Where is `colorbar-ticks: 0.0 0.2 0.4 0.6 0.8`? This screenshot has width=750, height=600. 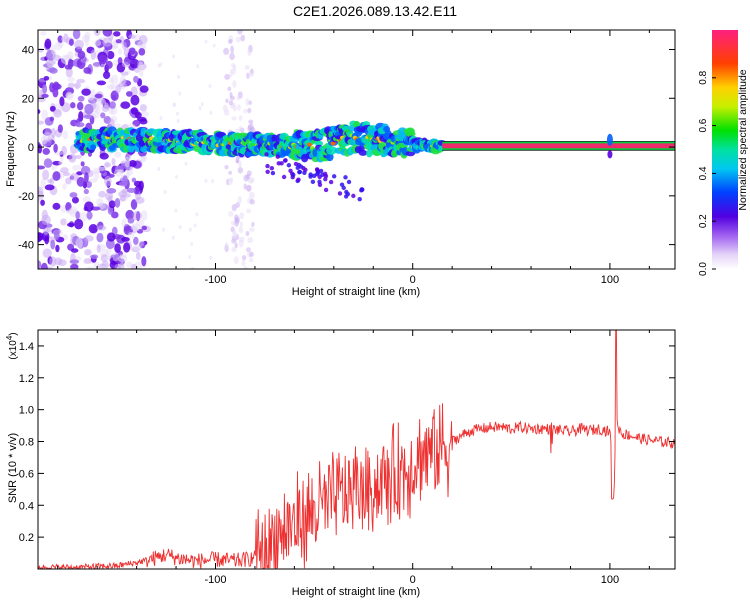 colorbar-ticks: 0.0 0.2 0.4 0.6 0.8 is located at coordinates (707, 173).